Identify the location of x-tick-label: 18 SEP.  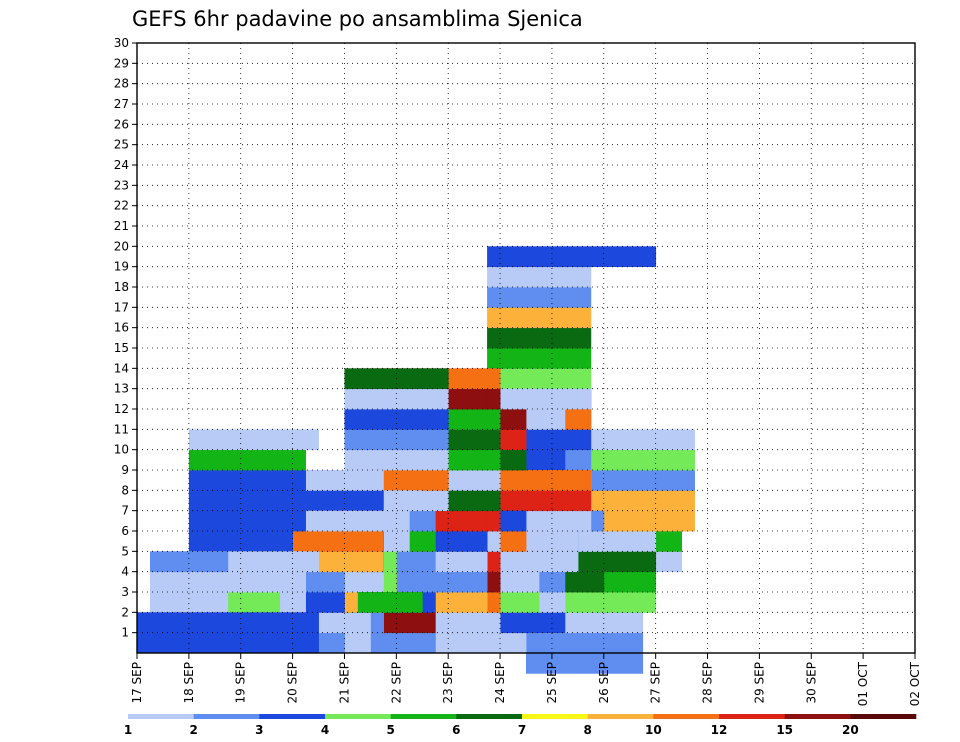
(189, 683).